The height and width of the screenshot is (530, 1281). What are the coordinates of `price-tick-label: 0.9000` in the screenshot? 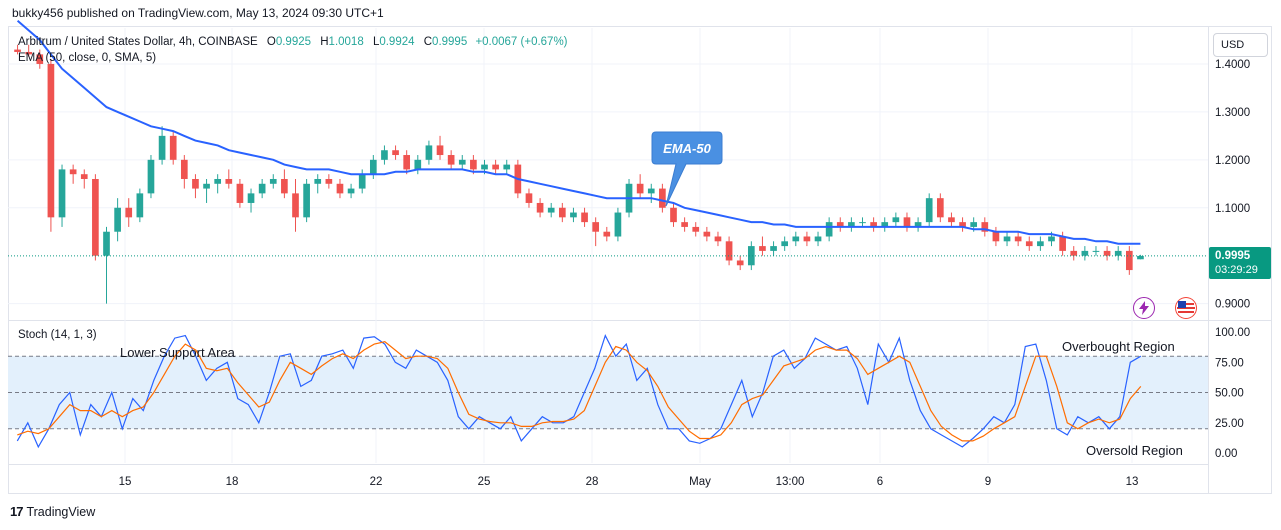 It's located at (1232, 305).